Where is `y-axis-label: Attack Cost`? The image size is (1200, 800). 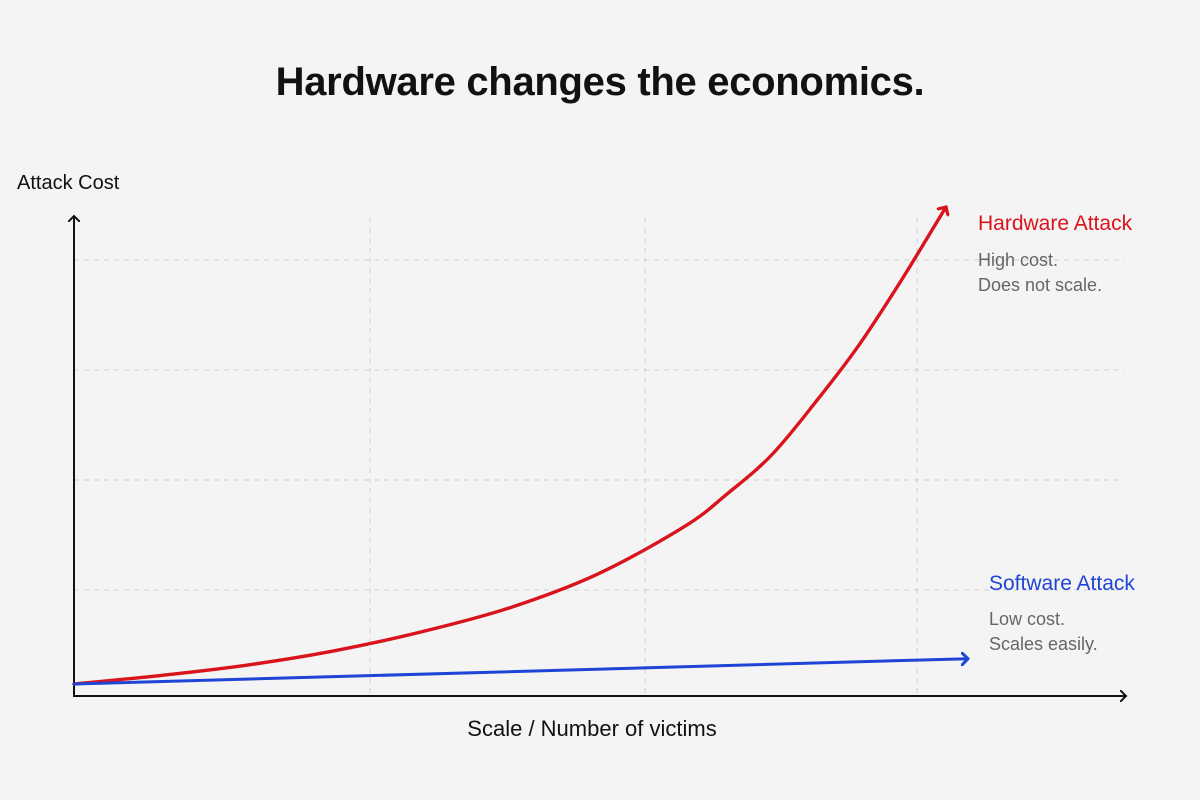 y-axis-label: Attack Cost is located at coordinates (68, 183).